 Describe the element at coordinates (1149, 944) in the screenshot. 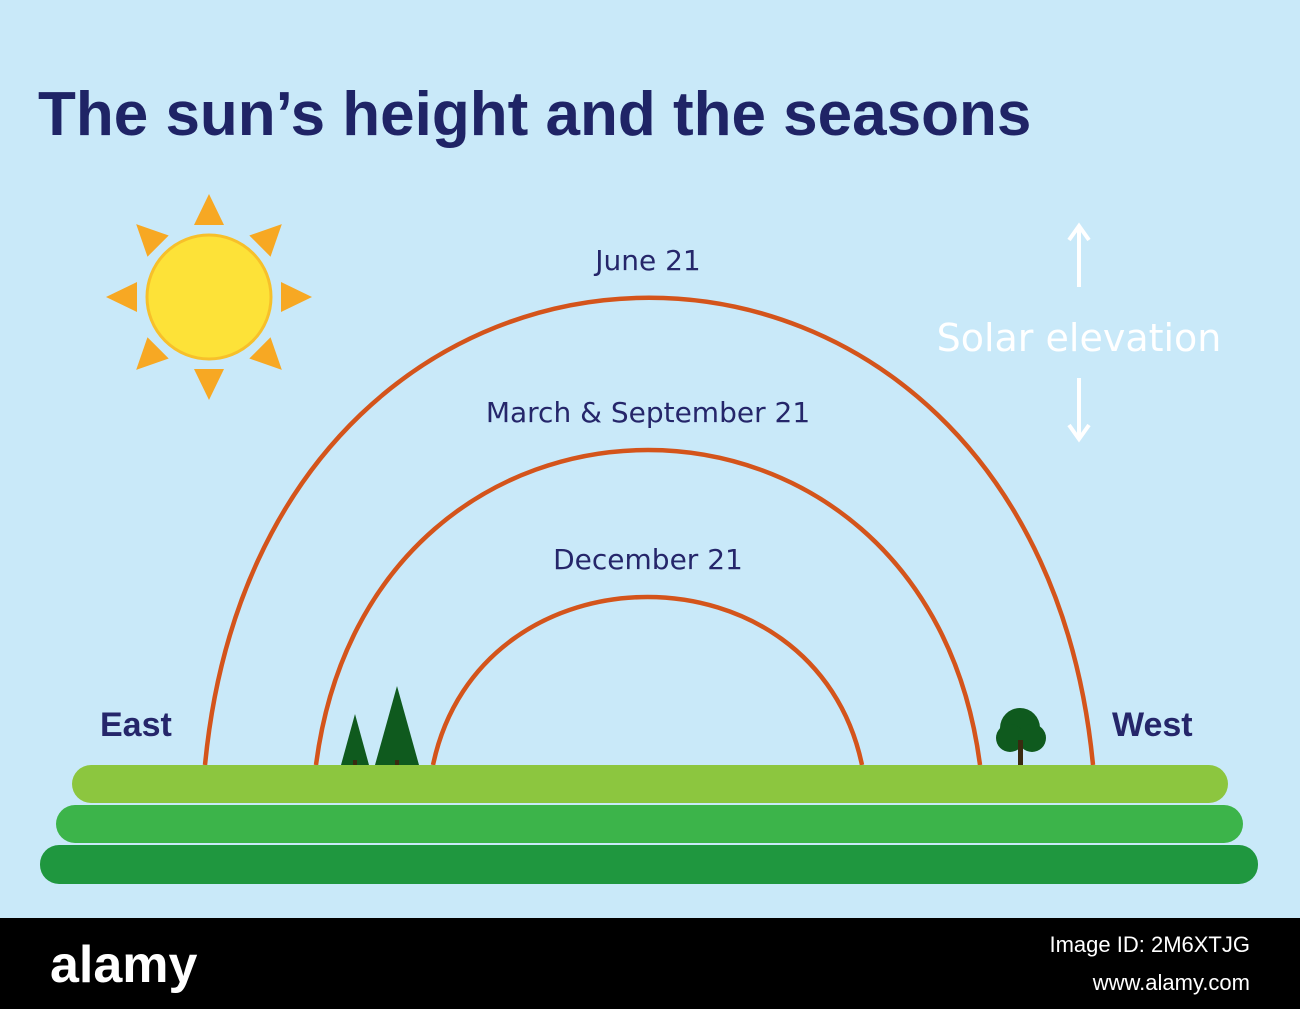

I see `footer-id: Image ID: 2M6XTJG` at that location.